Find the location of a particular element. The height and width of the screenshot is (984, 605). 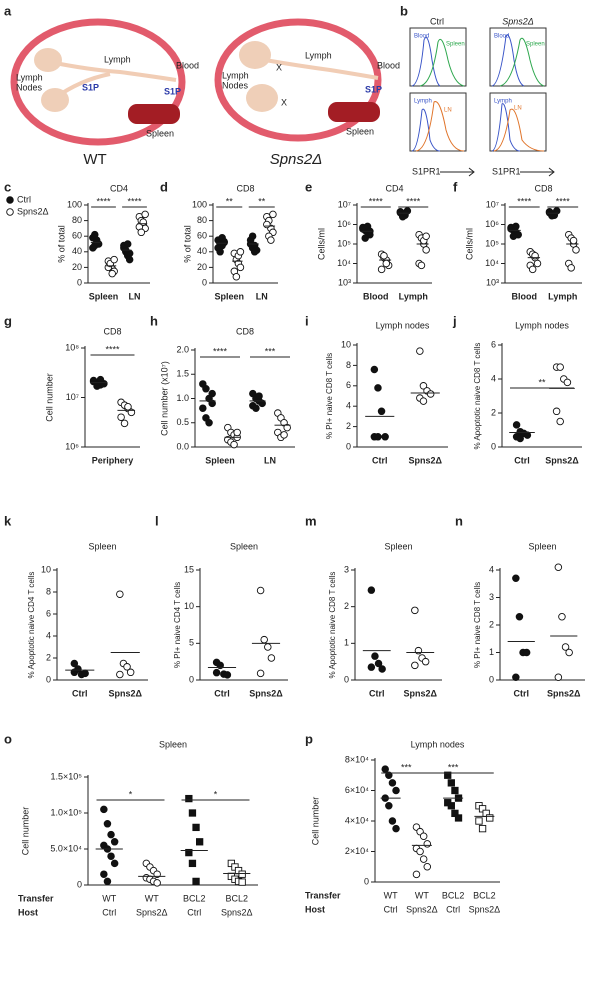

legend-label: Spns2Δ is located at coordinates (33, 211).